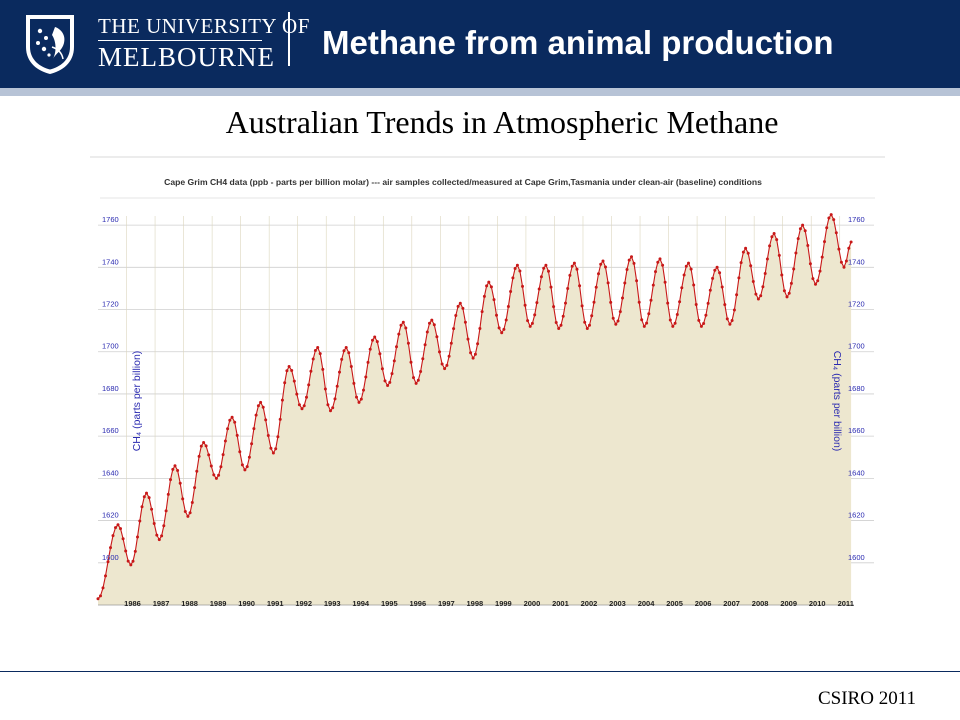 The image size is (960, 720). Describe the element at coordinates (837, 401) in the screenshot. I see `y-axis-label-right: CH₄ (parts per billion)` at that location.